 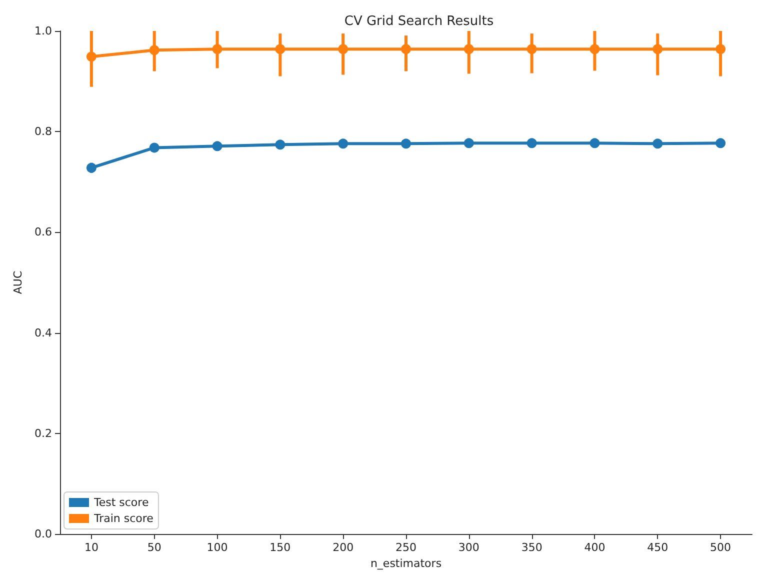 What do you see at coordinates (721, 547) in the screenshot?
I see `x-tick-label: 500` at bounding box center [721, 547].